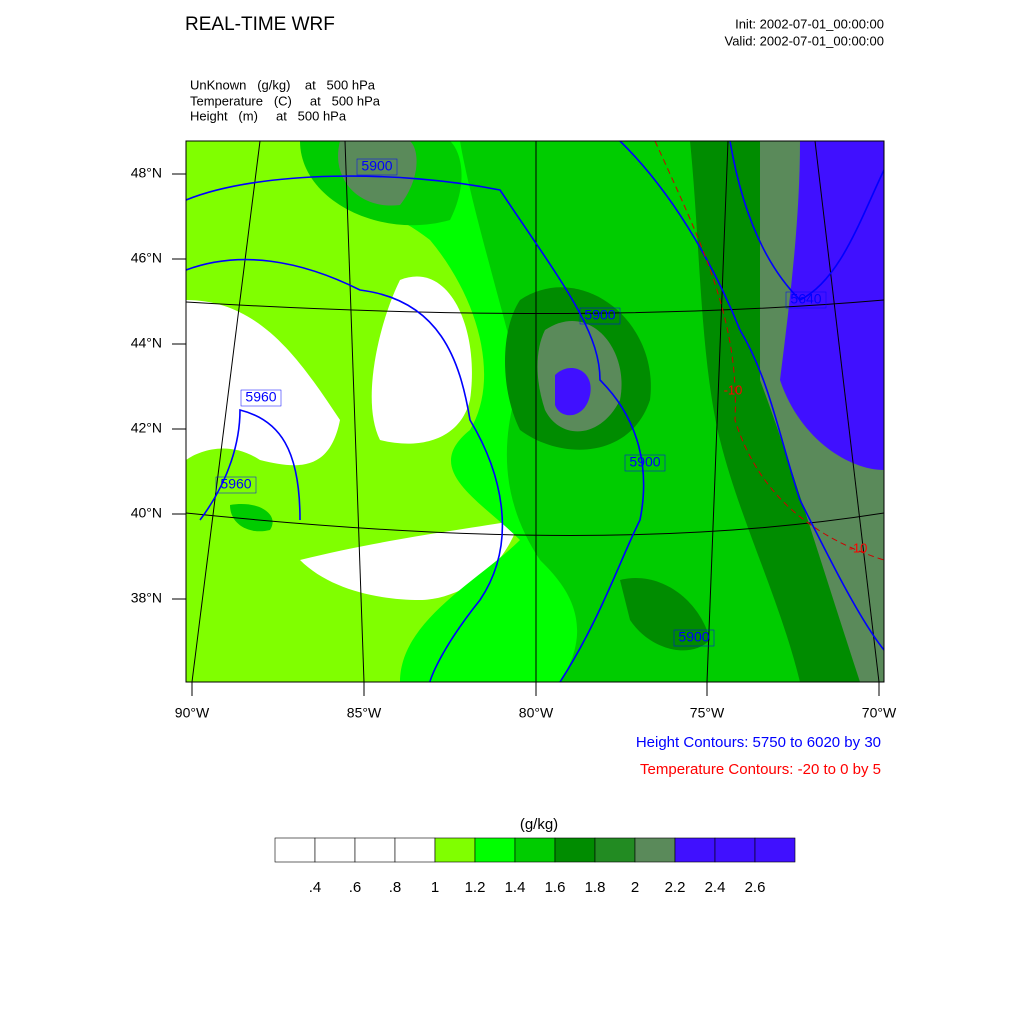 The width and height of the screenshot is (1024, 1029). What do you see at coordinates (146, 513) in the screenshot?
I see `lat-label: 40°N` at bounding box center [146, 513].